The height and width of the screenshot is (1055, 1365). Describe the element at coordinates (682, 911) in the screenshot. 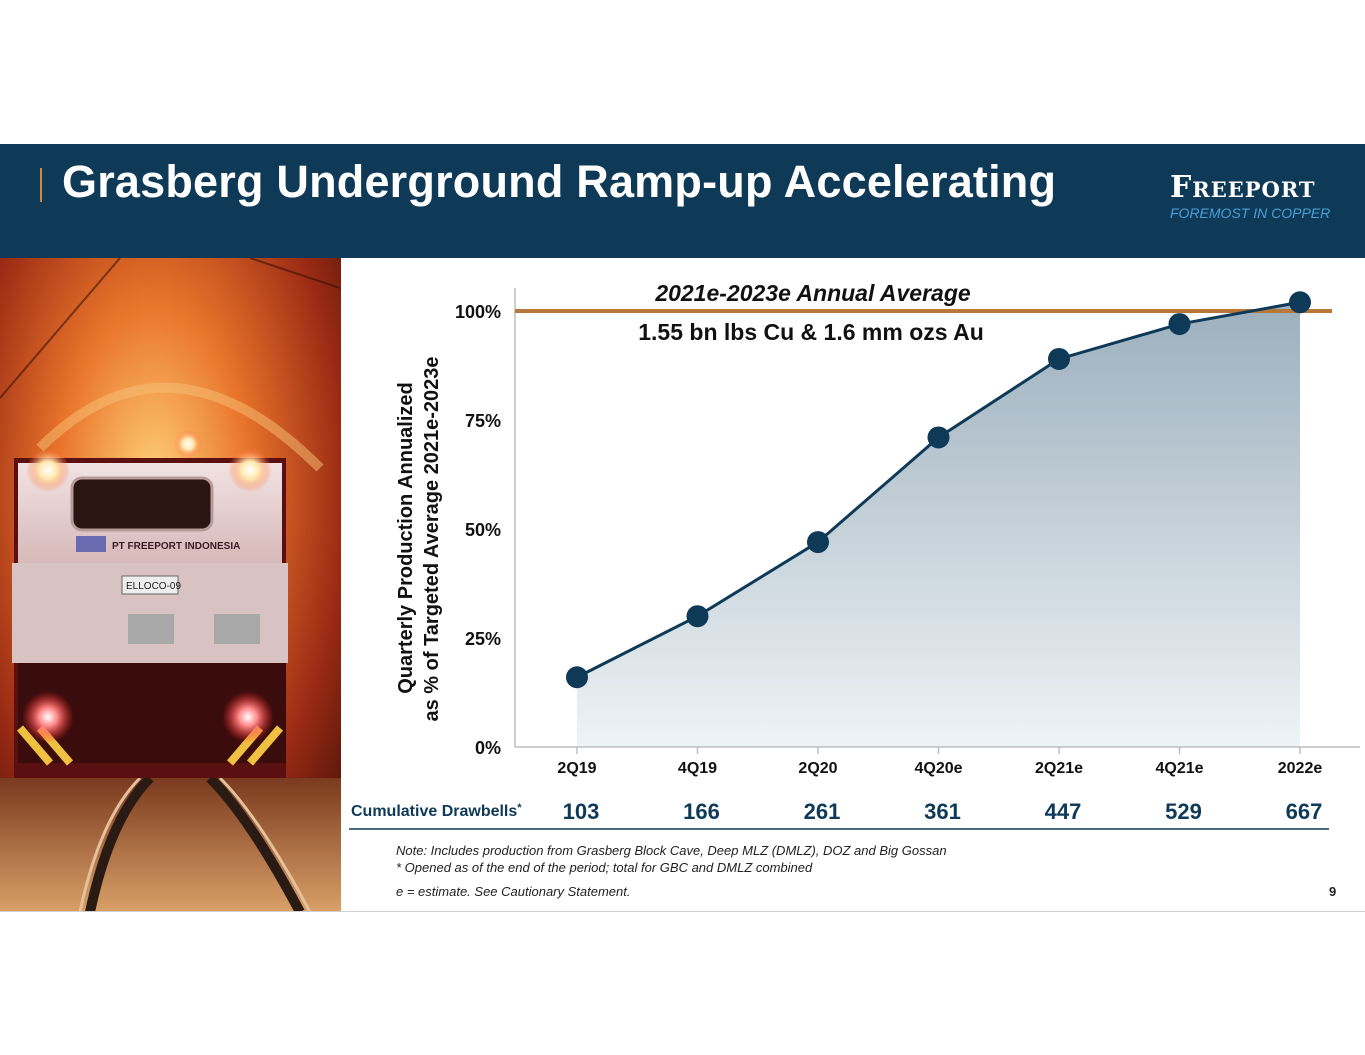

I see `bottom-rule` at that location.